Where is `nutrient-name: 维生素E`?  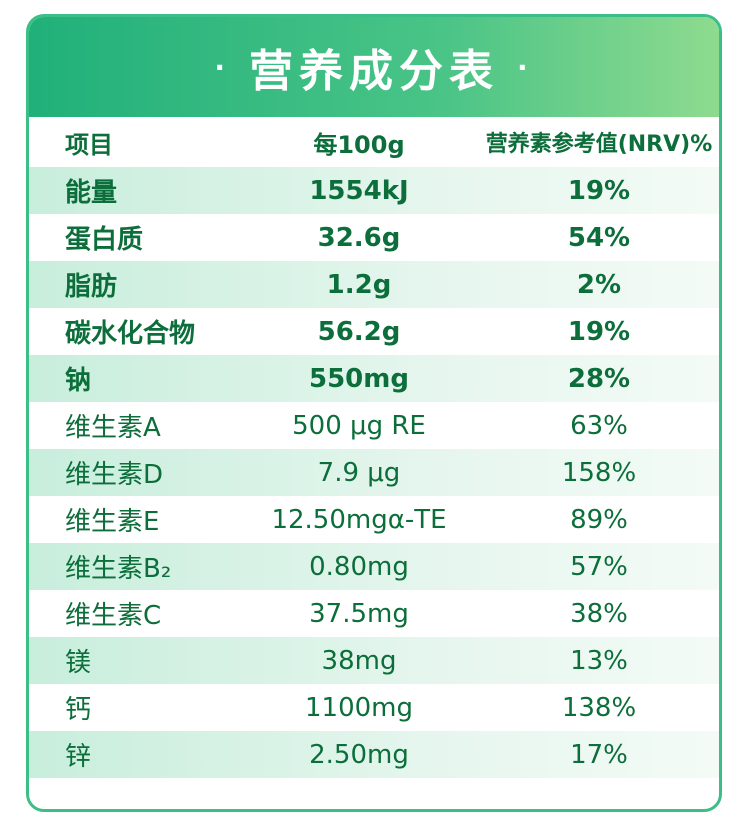
nutrient-name: 维生素E is located at coordinates (112, 522).